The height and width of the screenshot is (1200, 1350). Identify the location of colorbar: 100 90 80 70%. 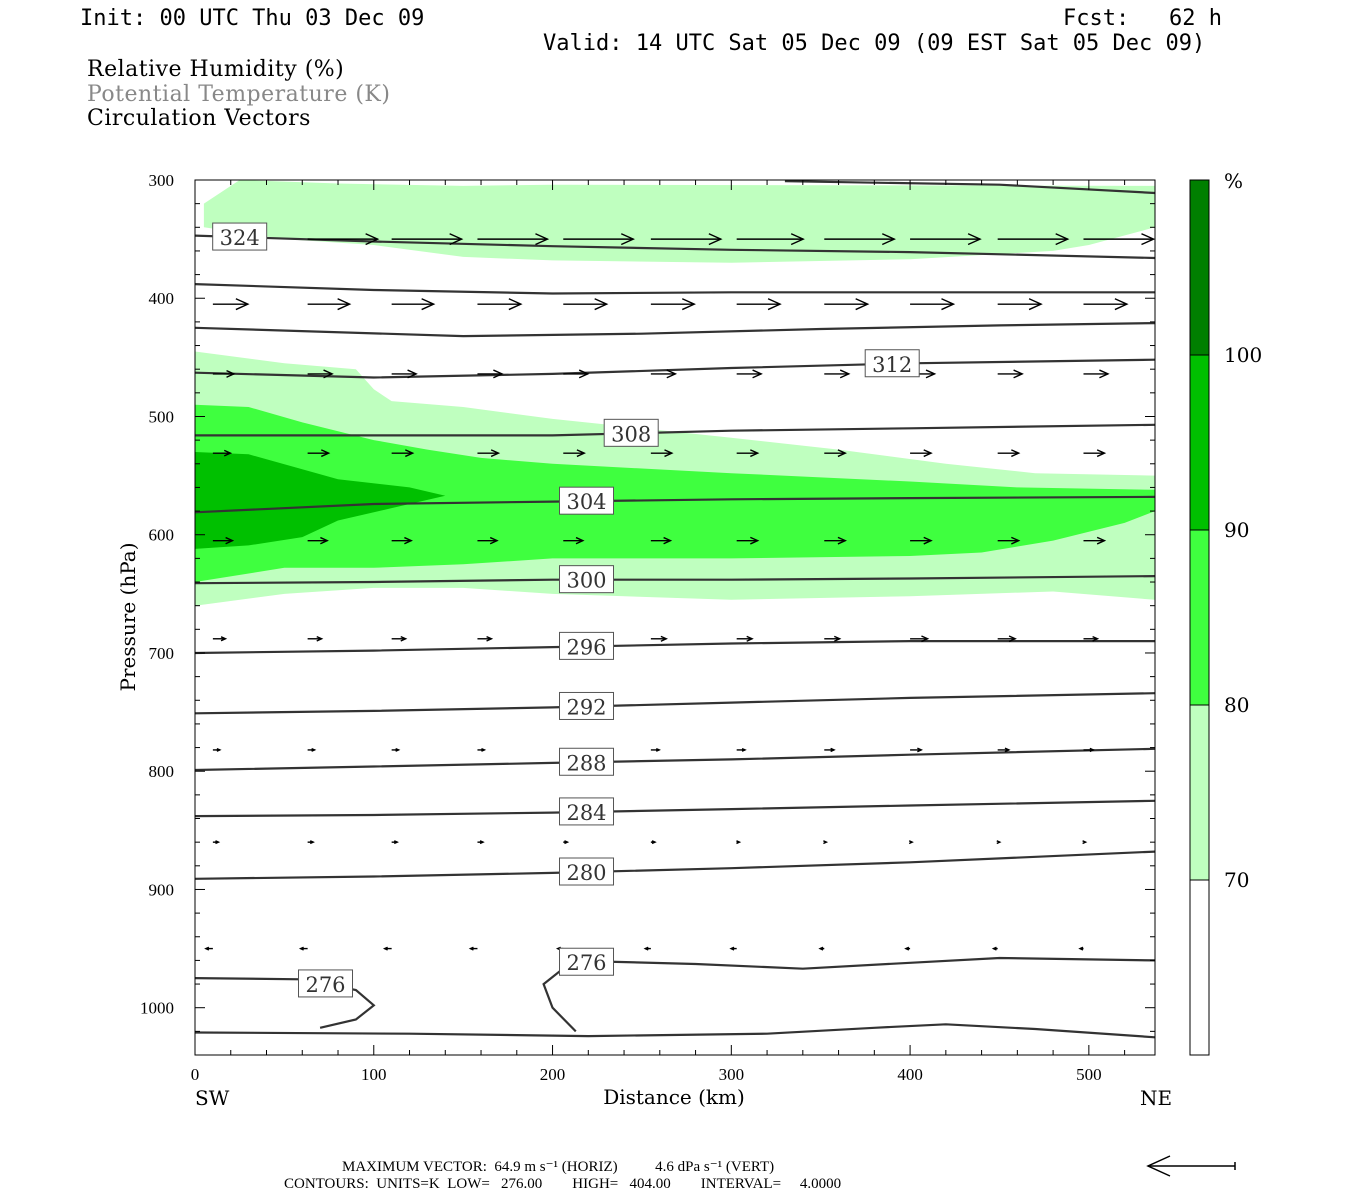
(1225, 612).